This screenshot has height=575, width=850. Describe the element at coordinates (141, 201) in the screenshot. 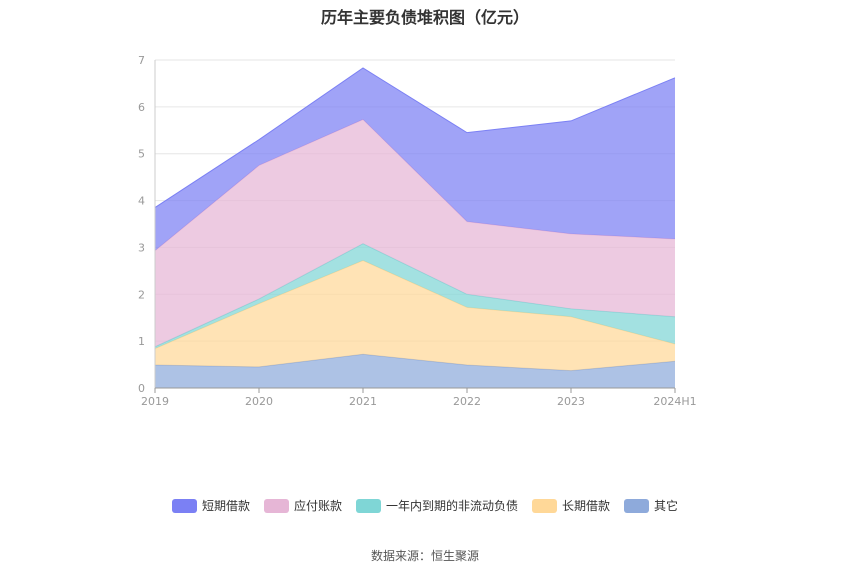

I see `y-tick-label: 4` at that location.